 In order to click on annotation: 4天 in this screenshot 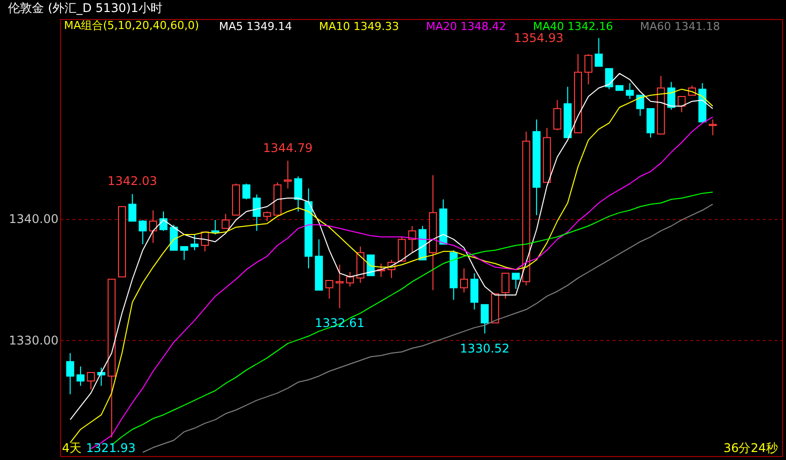, I will do `click(72, 448)`.